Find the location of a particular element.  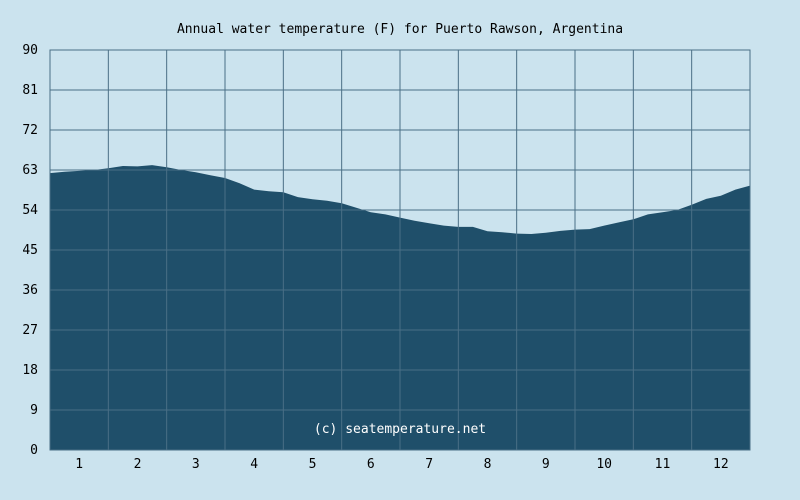

x-tick-label: 8 is located at coordinates (488, 464).